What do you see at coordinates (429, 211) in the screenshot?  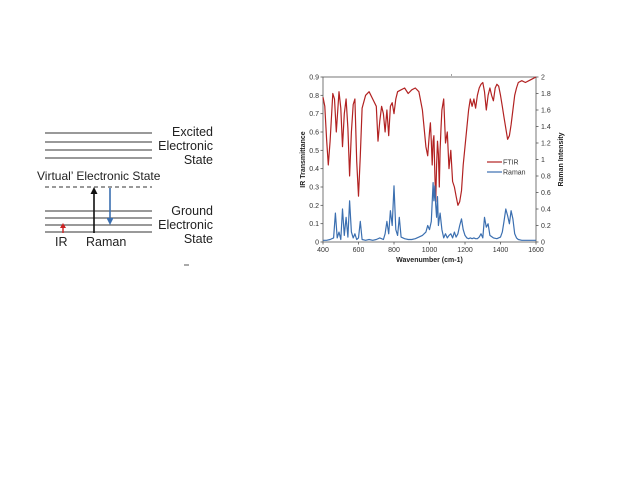 I see `series-line-raman` at bounding box center [429, 211].